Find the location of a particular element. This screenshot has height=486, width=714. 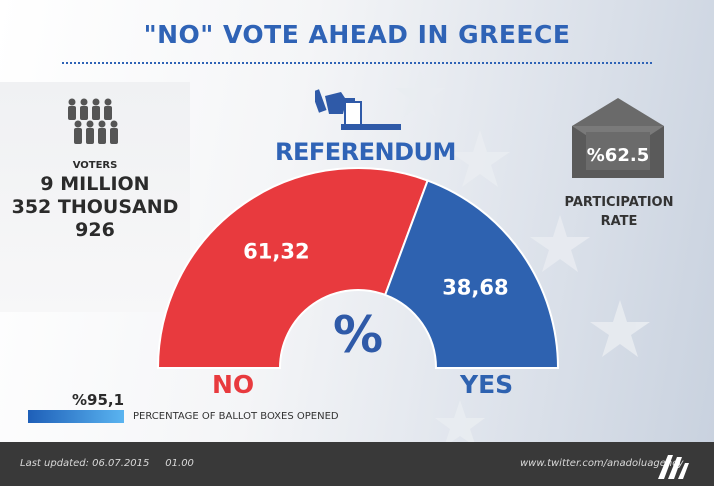

participation-label-line2: RATE is located at coordinates (619, 221).